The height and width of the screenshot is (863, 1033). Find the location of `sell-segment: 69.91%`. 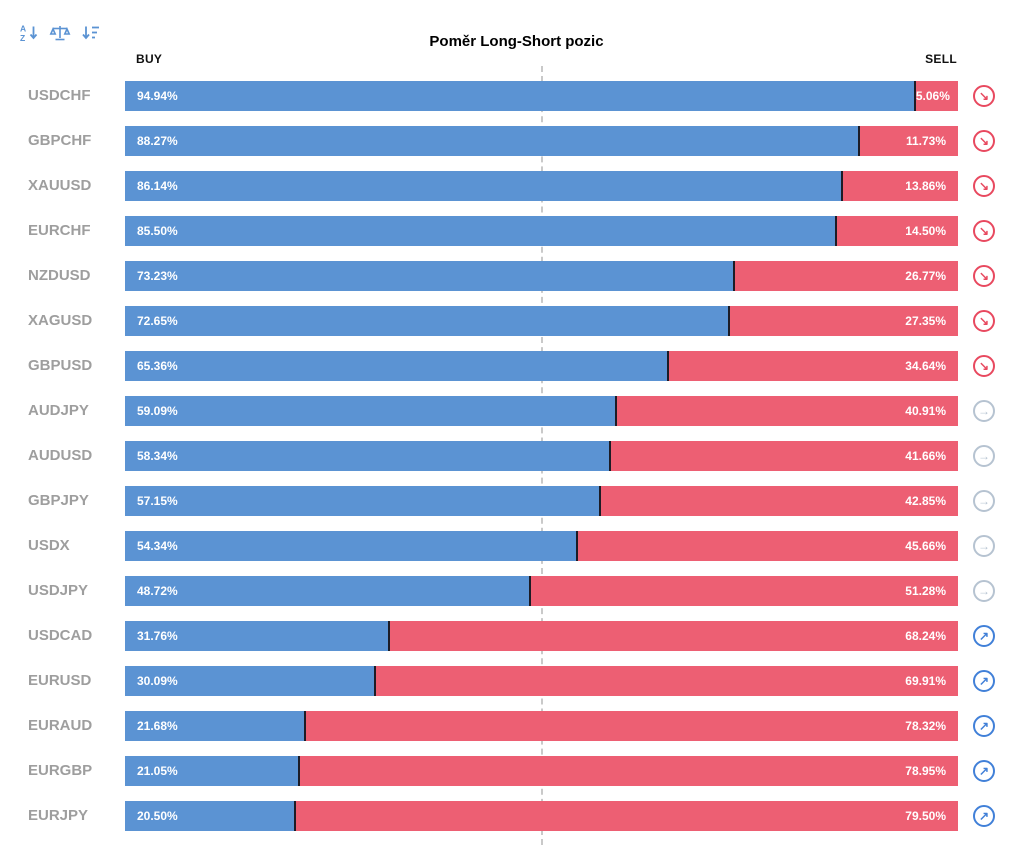

sell-segment: 69.91% is located at coordinates (666, 680).